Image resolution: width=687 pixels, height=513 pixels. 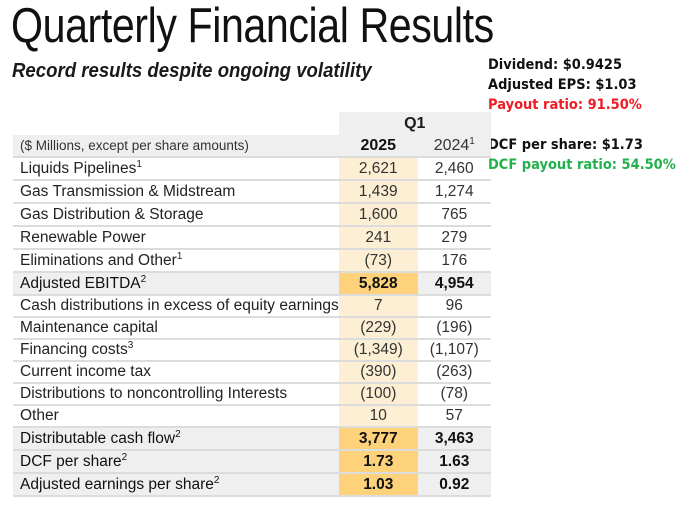 I want to click on row-label-cell: Distributable cash flow2, so click(x=176, y=439).